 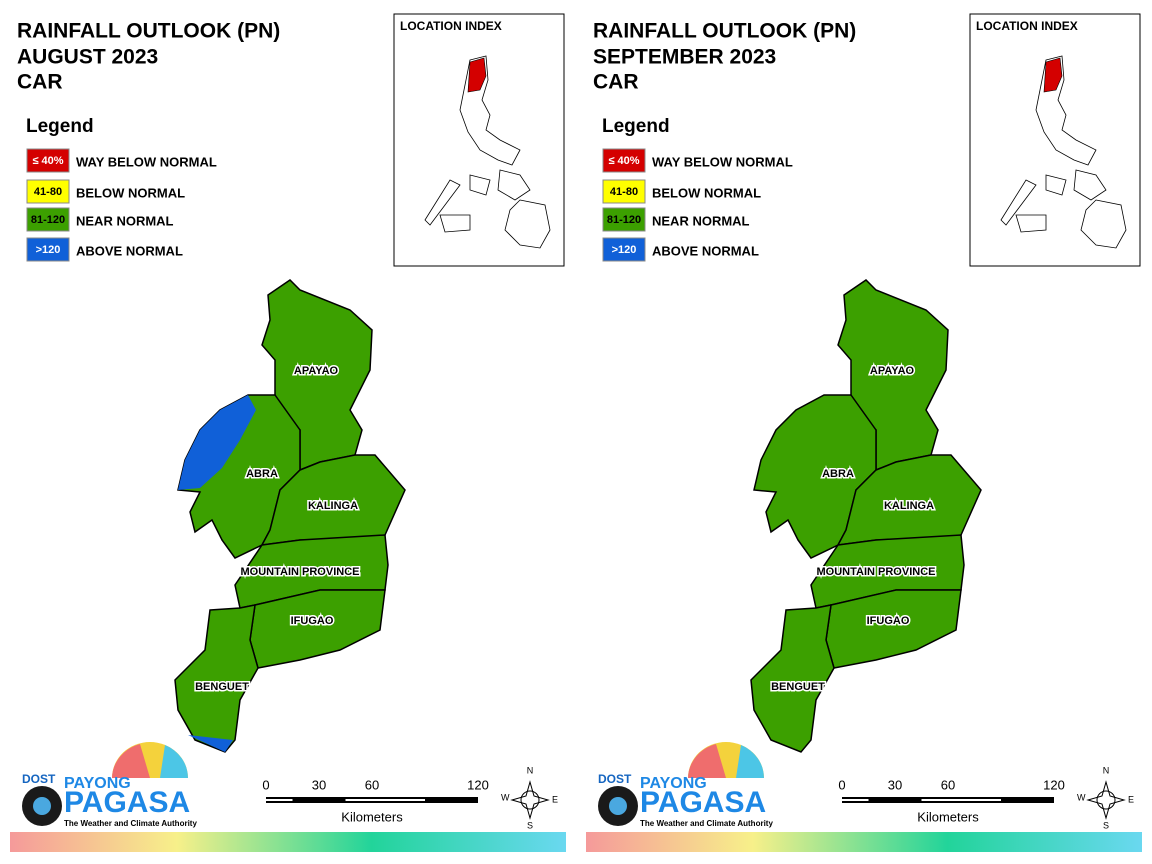 What do you see at coordinates (87, 57) in the screenshot?
I see `map-month: AUGUST 2023` at bounding box center [87, 57].